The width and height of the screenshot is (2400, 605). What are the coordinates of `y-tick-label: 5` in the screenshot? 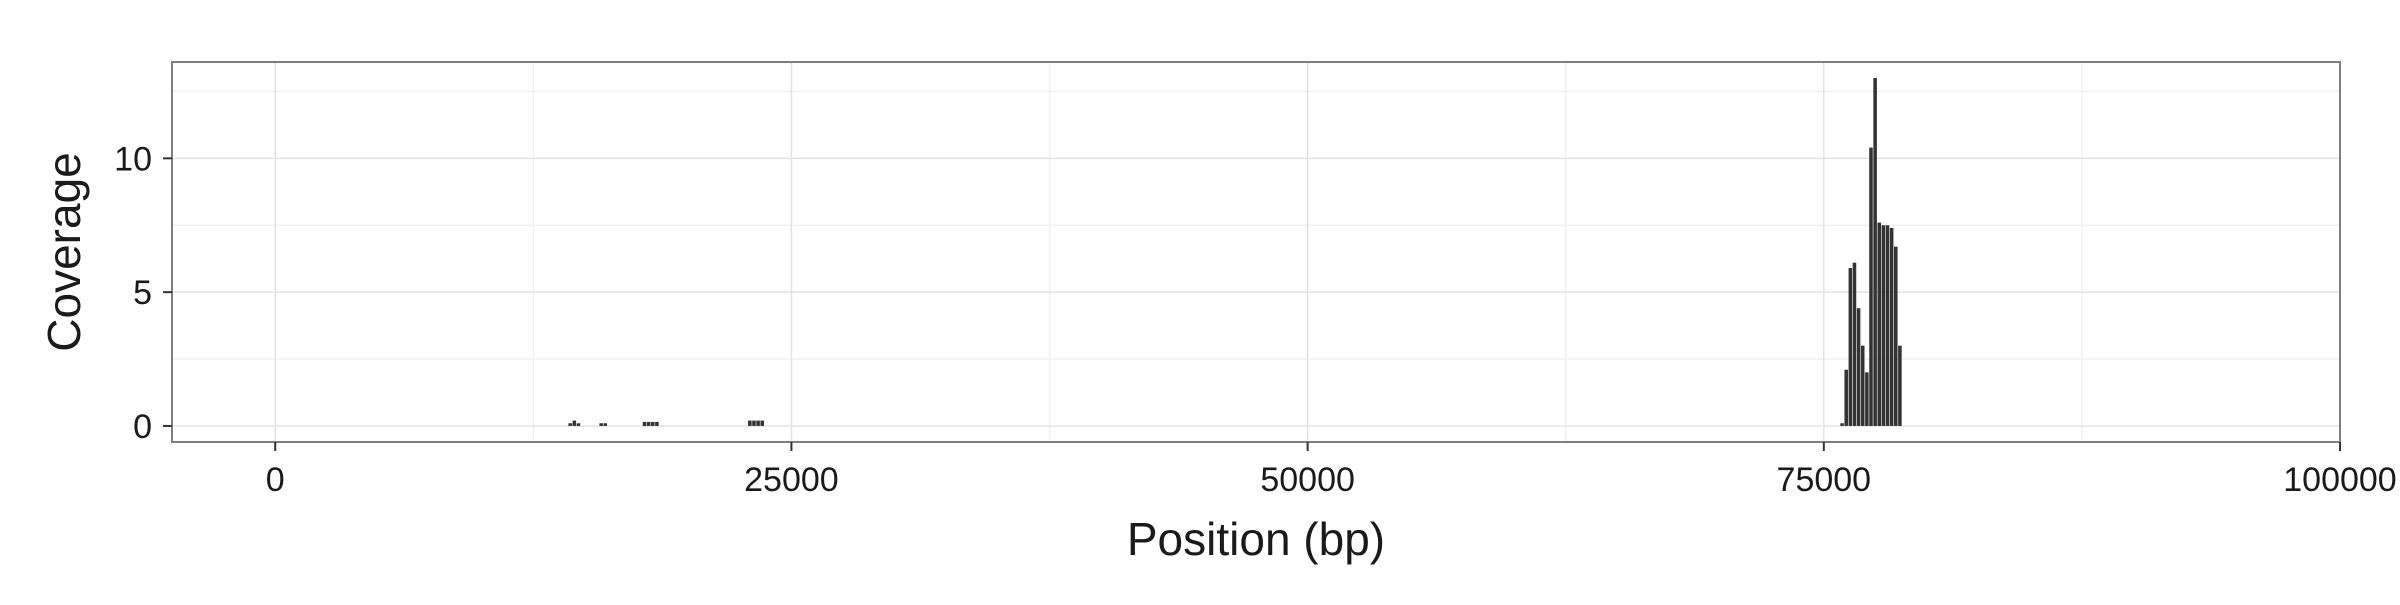 It's located at (142, 293).